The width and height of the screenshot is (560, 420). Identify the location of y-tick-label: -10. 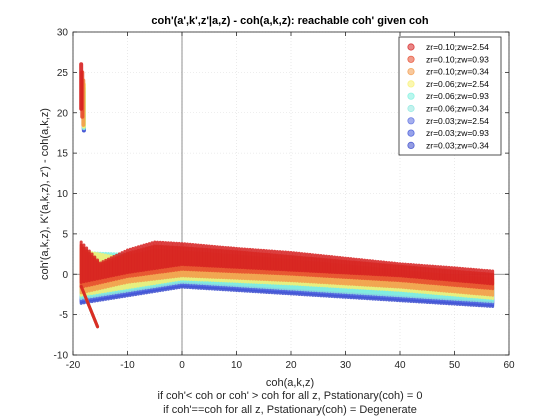
(61, 356).